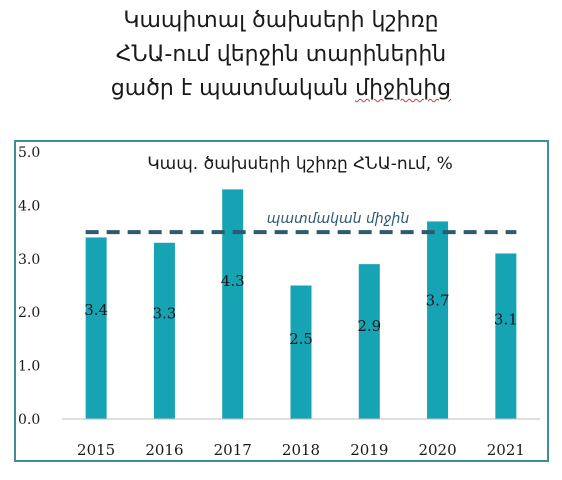 Image resolution: width=562 pixels, height=480 pixels. I want to click on x-tick-label: 2018, so click(301, 450).